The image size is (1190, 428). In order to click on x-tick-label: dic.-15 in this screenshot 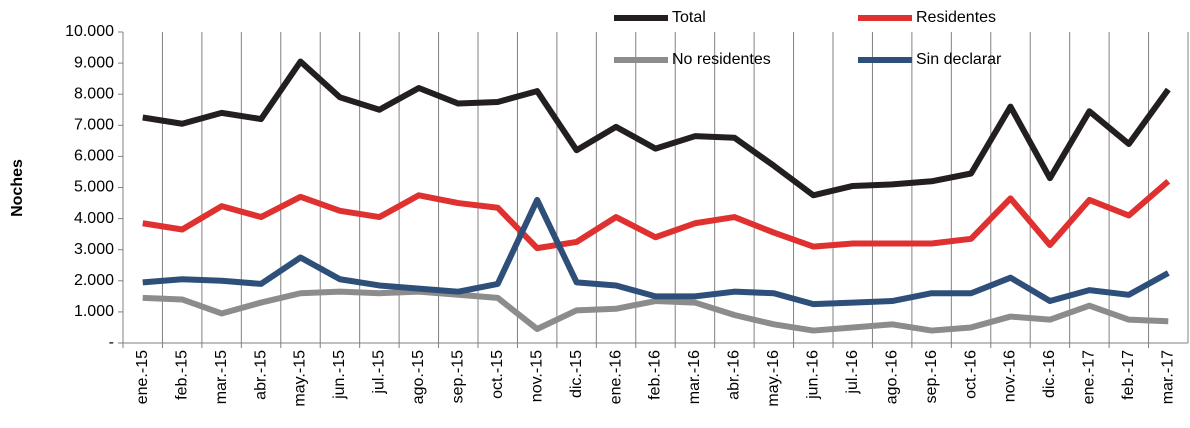, I will do `click(576, 374)`.